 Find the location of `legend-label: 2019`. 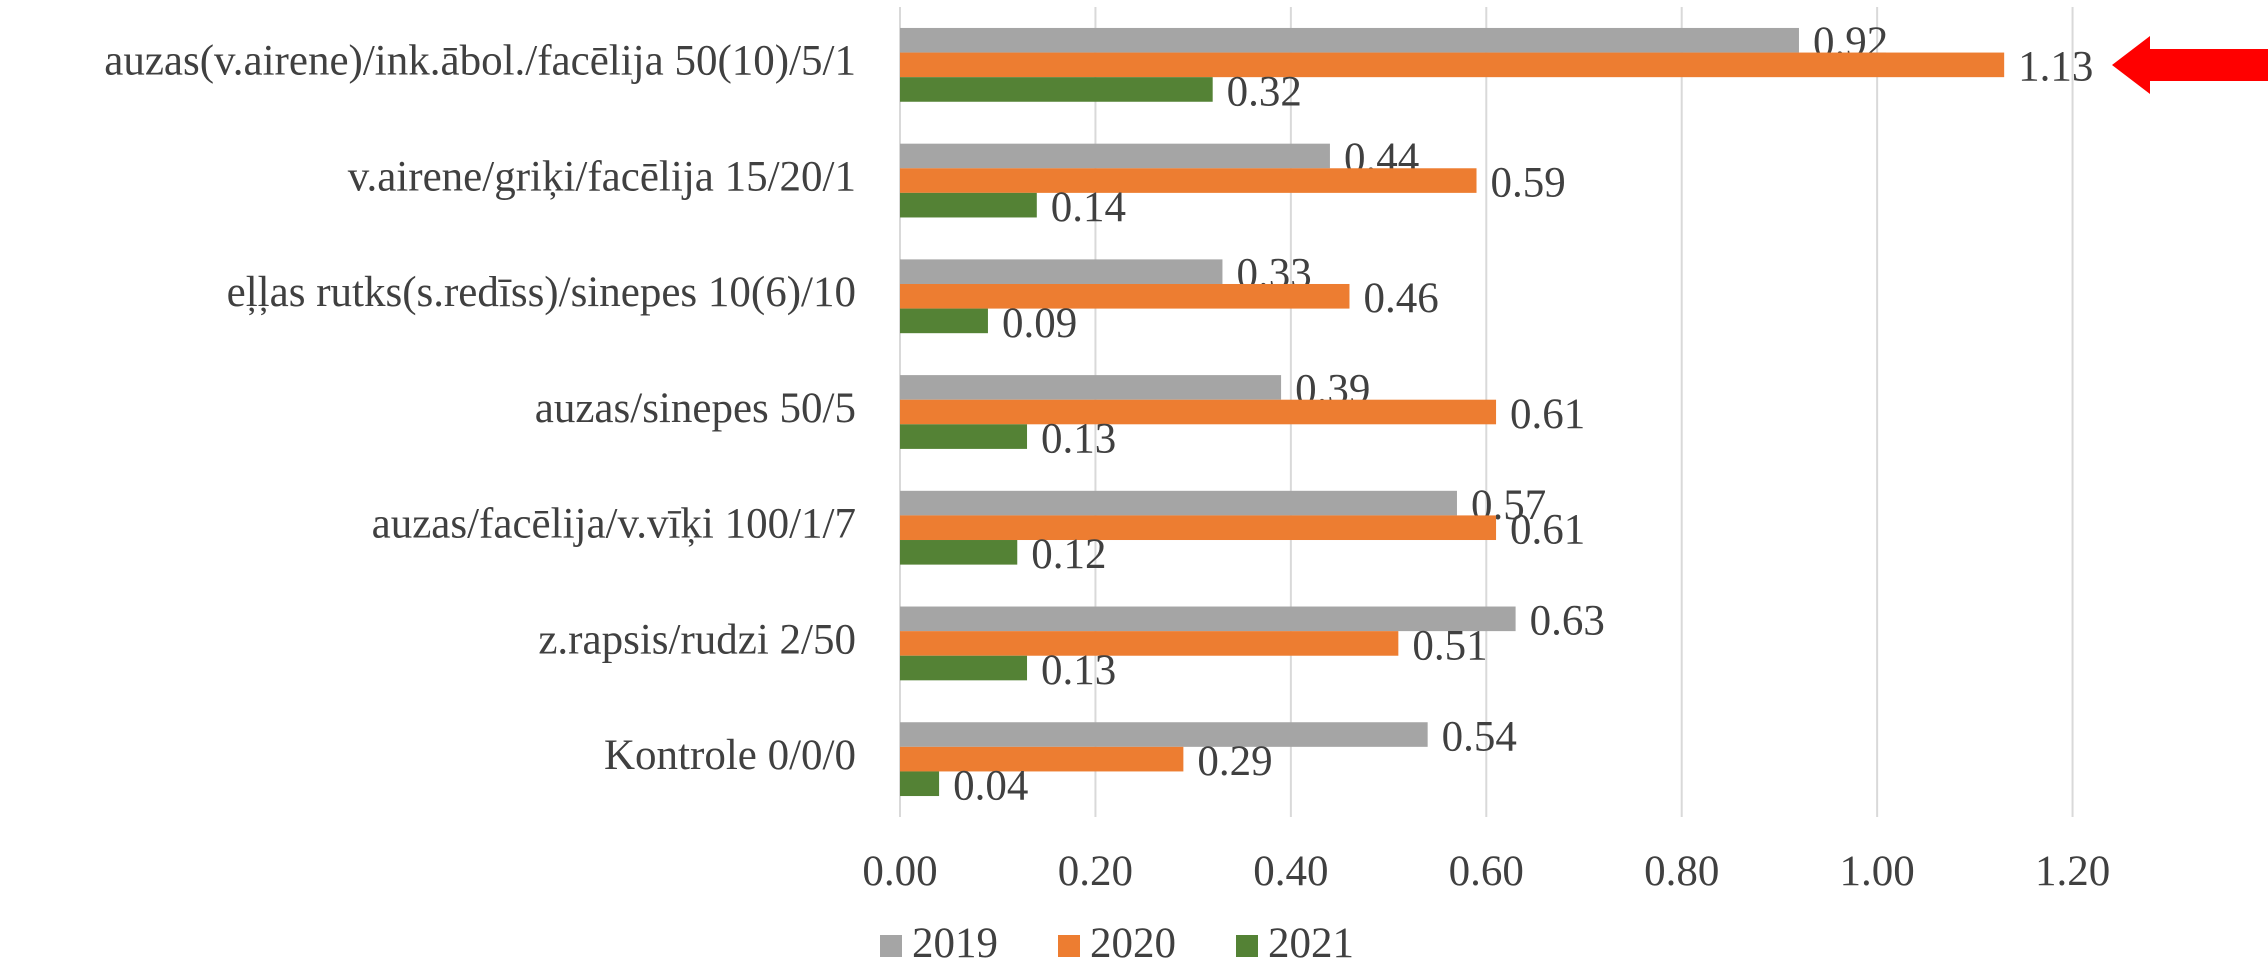

legend-label: 2019 is located at coordinates (955, 943).